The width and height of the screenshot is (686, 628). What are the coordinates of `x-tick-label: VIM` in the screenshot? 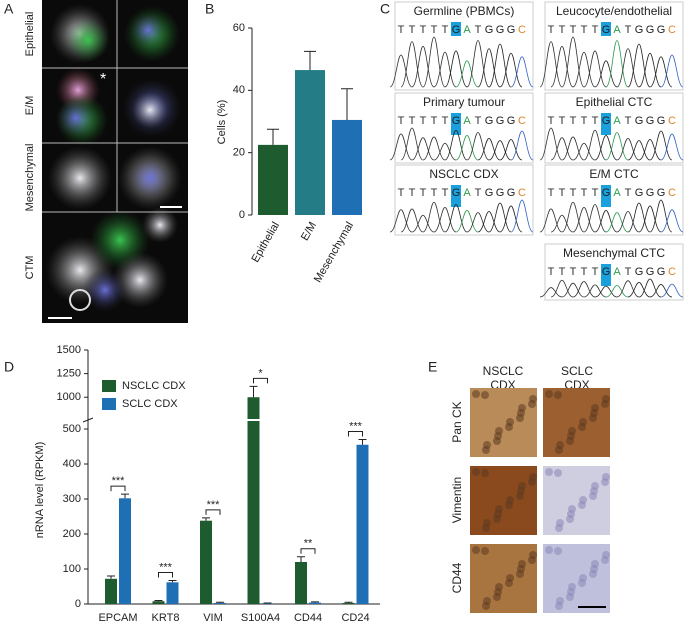 It's located at (213, 618).